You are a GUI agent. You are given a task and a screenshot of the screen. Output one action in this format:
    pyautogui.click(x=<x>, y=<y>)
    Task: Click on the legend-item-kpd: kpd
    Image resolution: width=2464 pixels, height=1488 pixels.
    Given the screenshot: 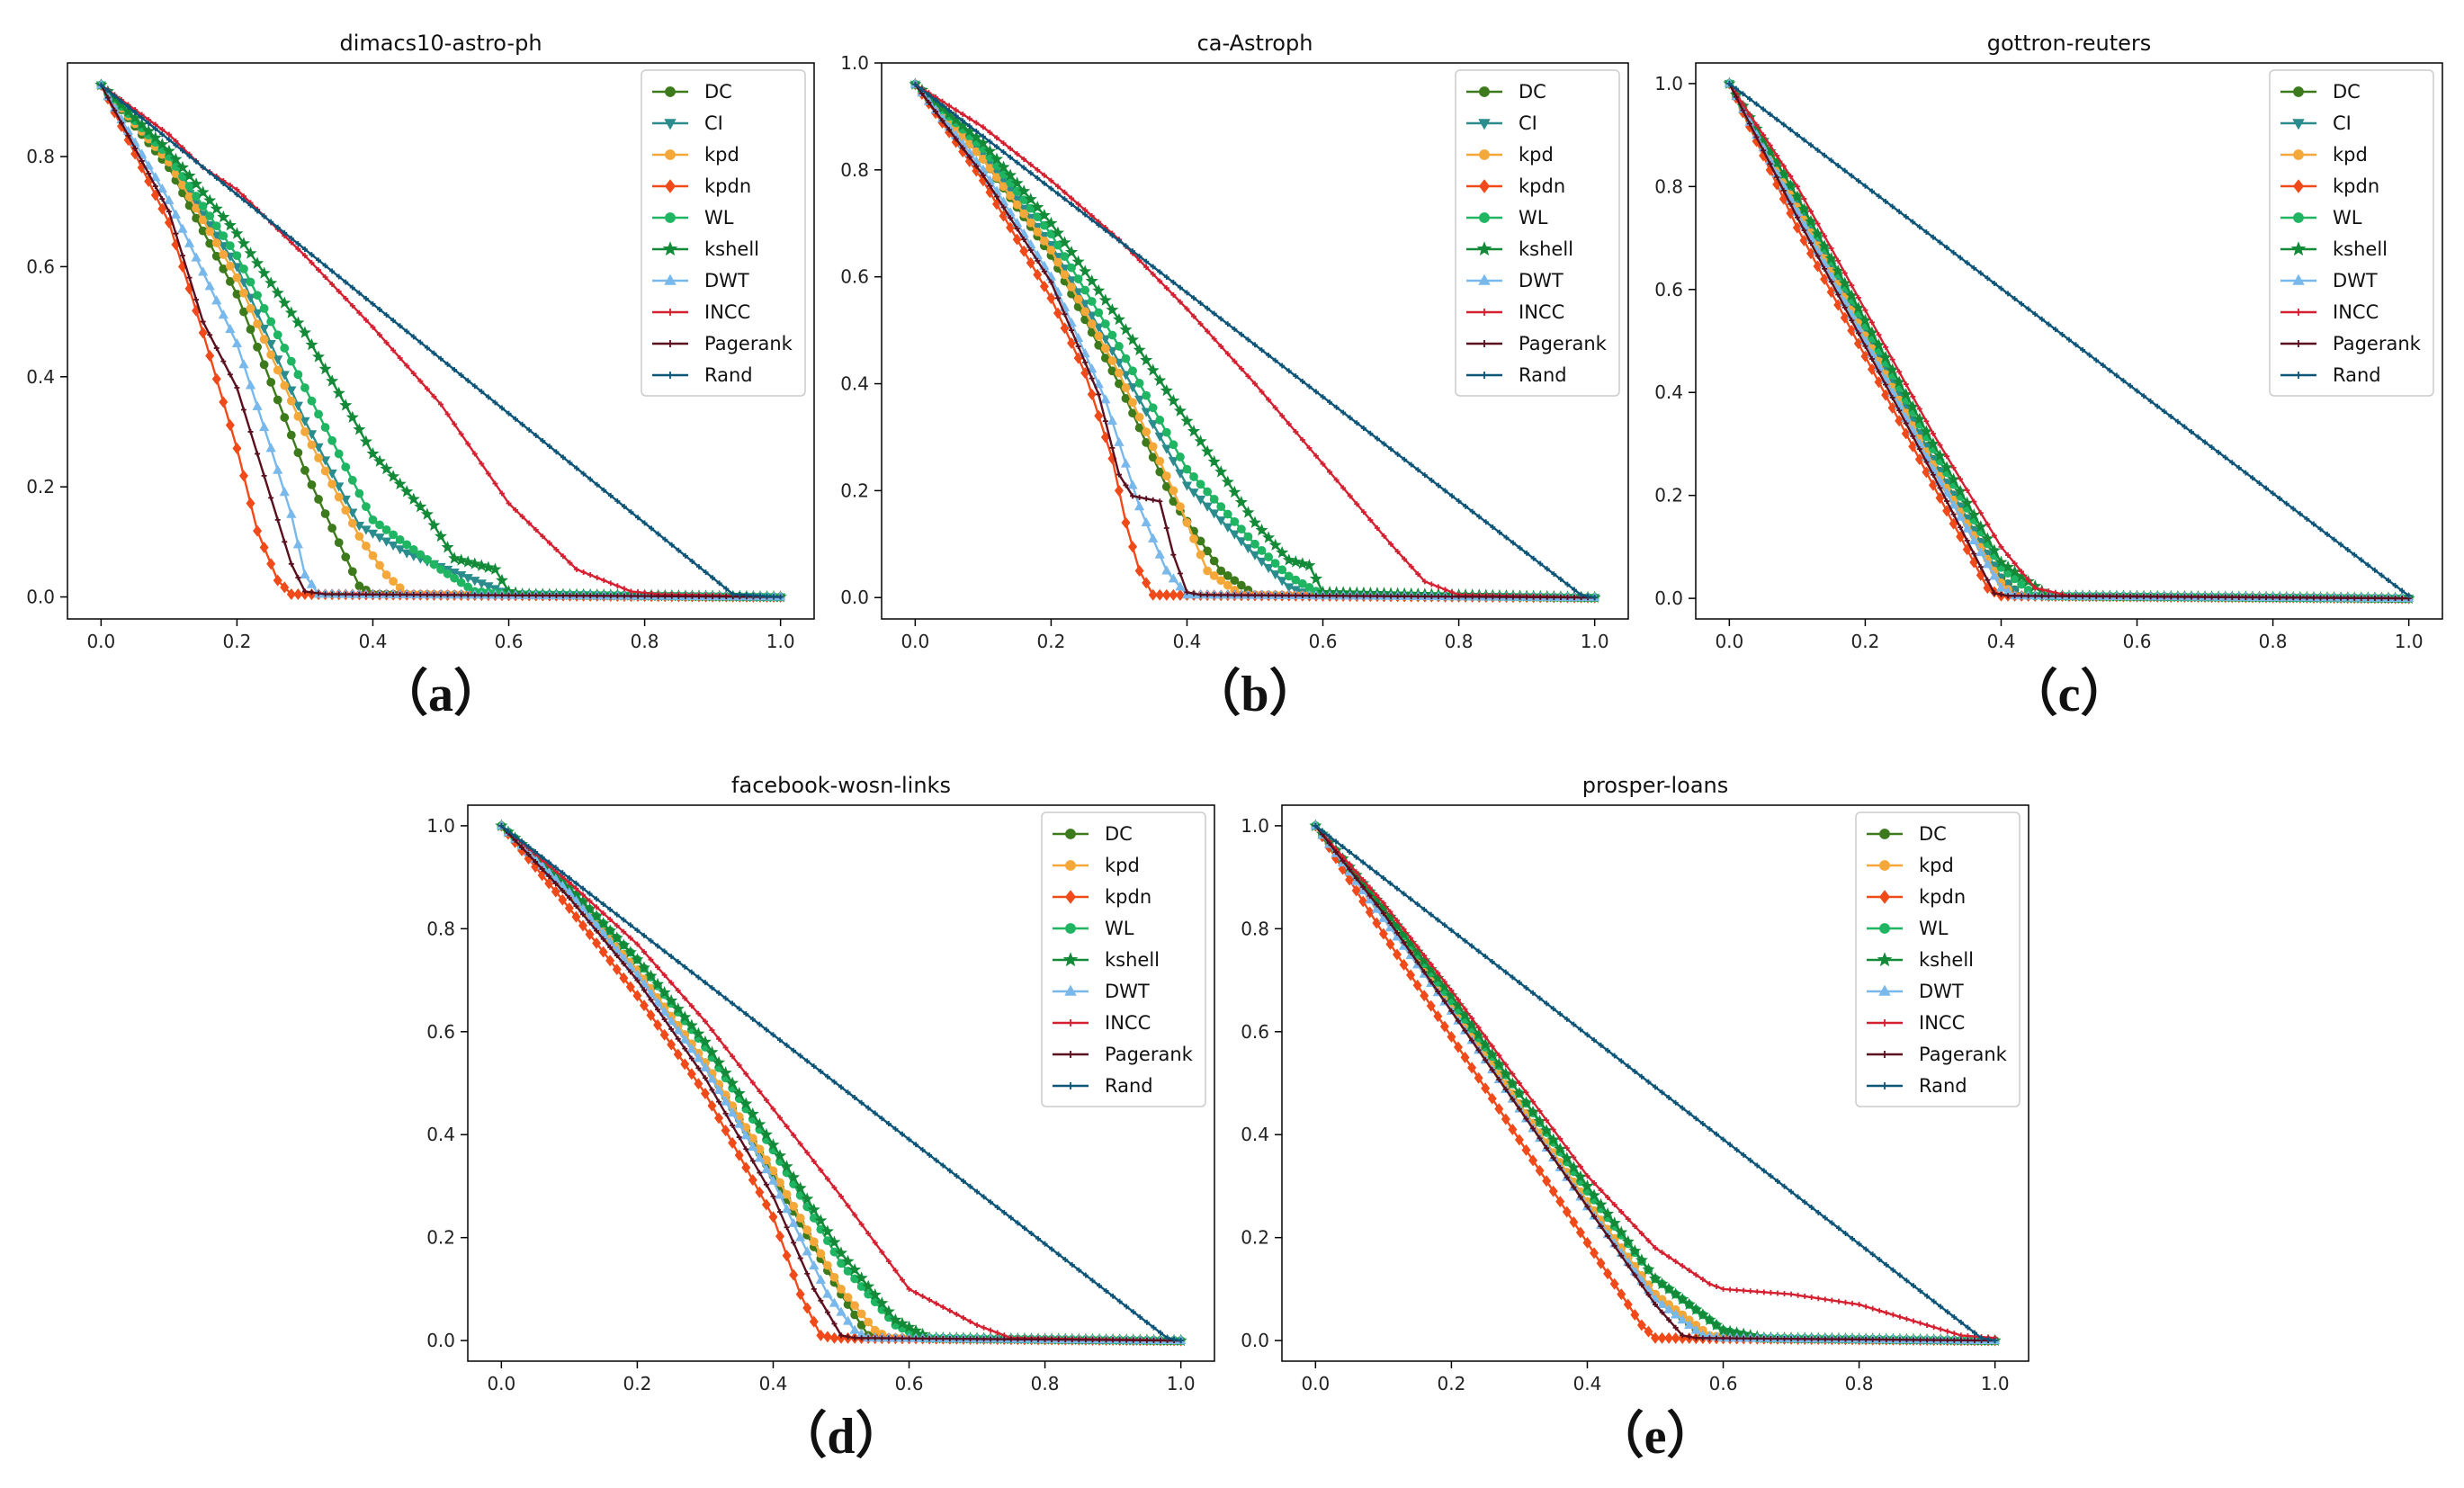 What is the action you would take?
    pyautogui.click(x=695, y=155)
    